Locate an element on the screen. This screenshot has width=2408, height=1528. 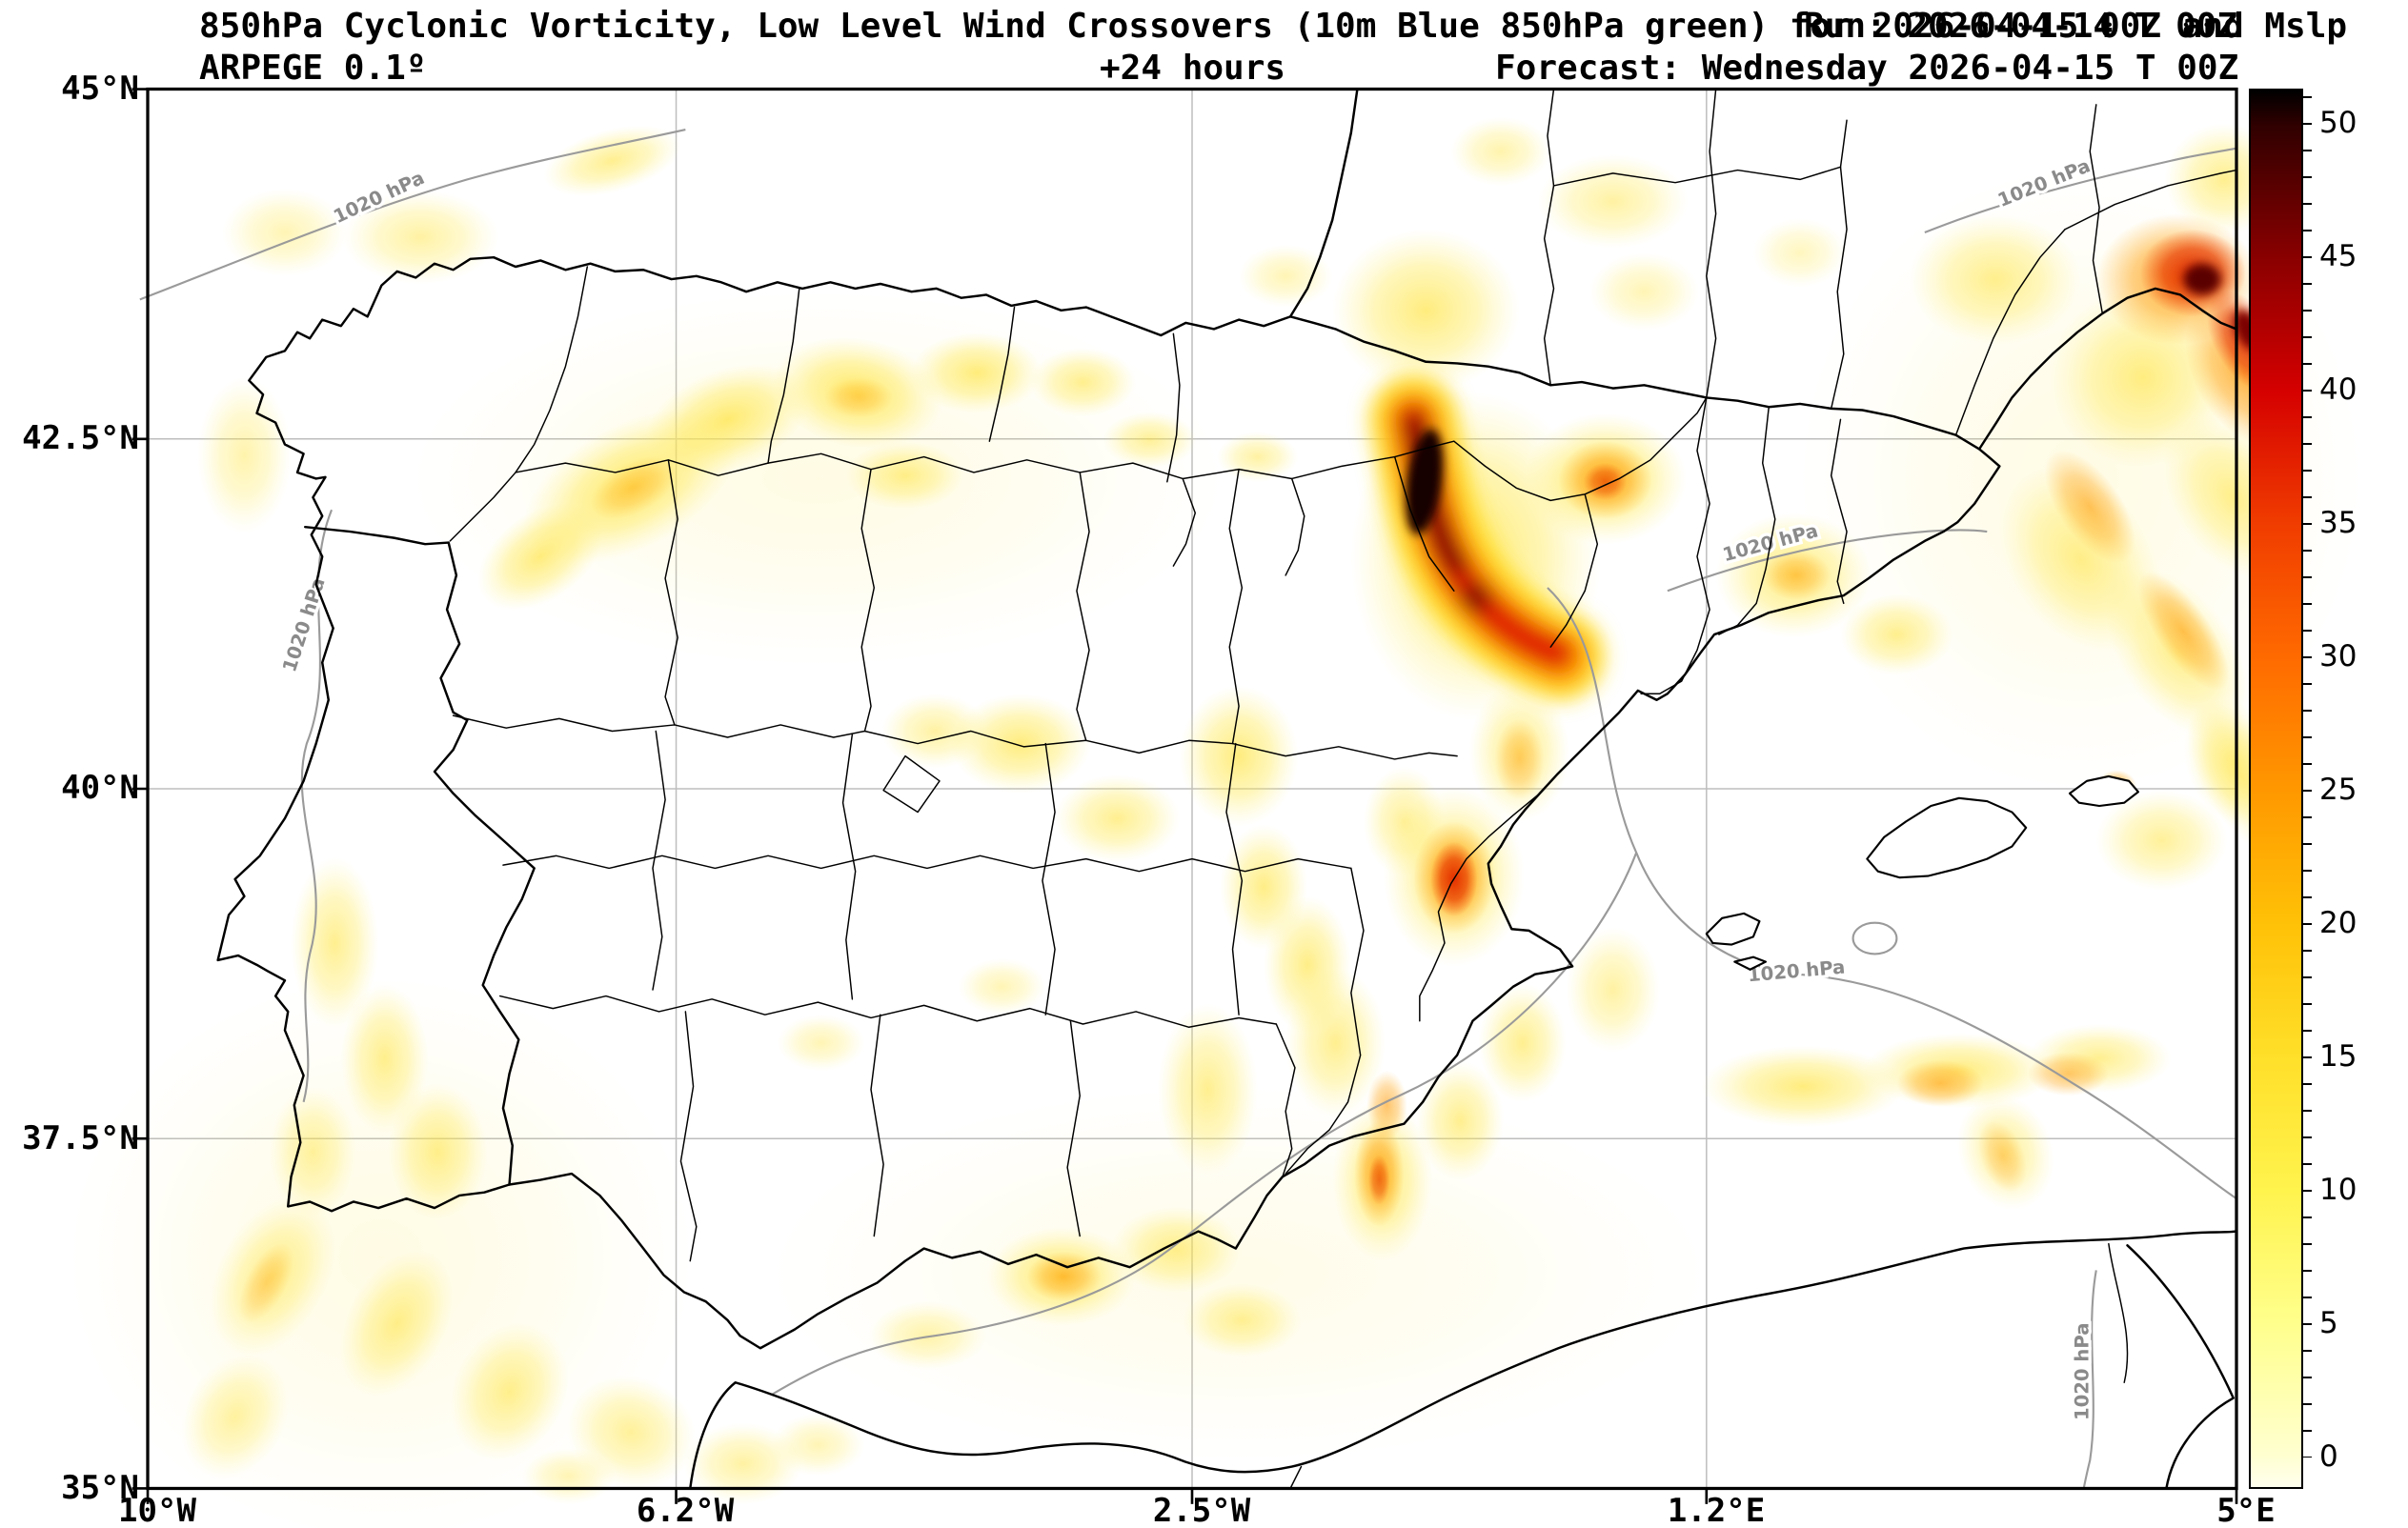
colorbar-label-10: 10 is located at coordinates (2338, 1190).